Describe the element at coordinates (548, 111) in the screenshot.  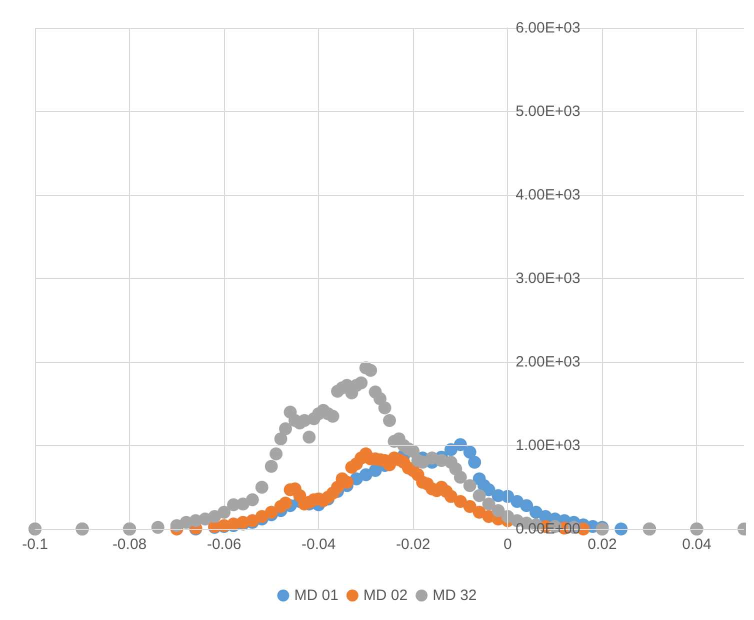
I see `y-tick-label: 5.00E+03` at that location.